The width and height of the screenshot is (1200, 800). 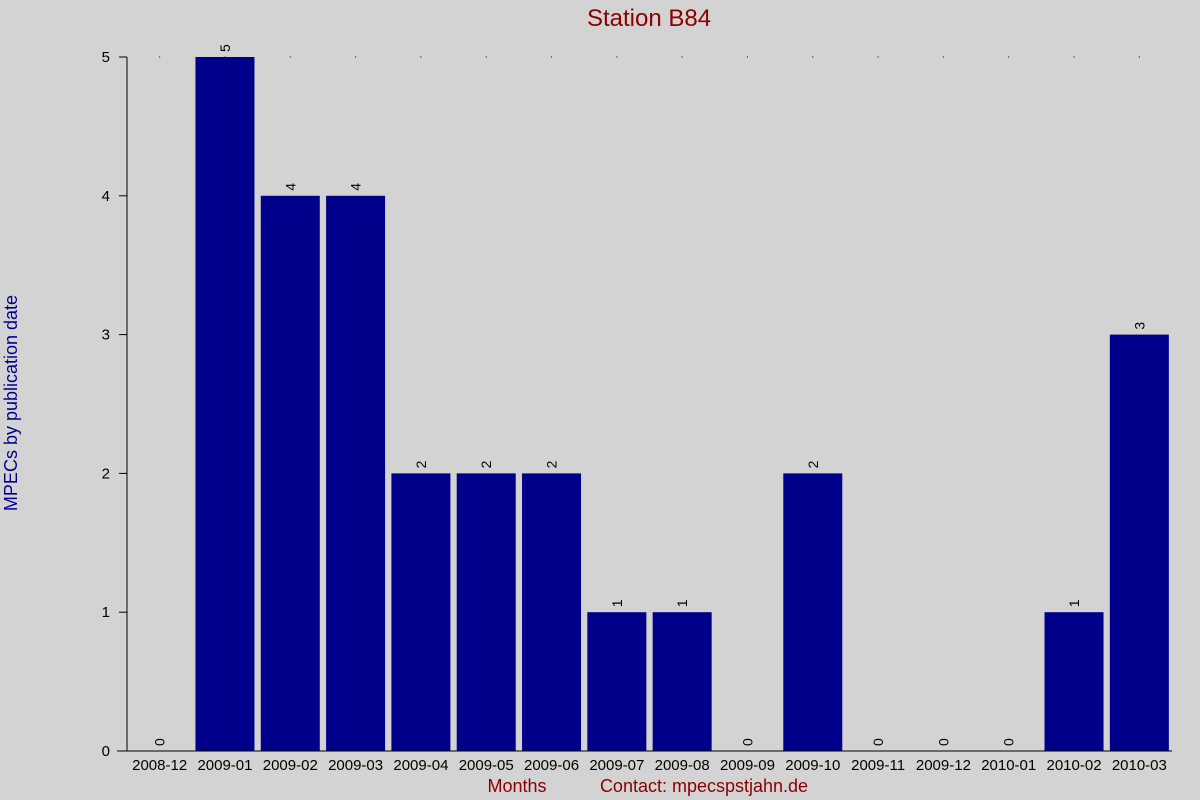 I want to click on grid-dots, so click(x=649, y=57).